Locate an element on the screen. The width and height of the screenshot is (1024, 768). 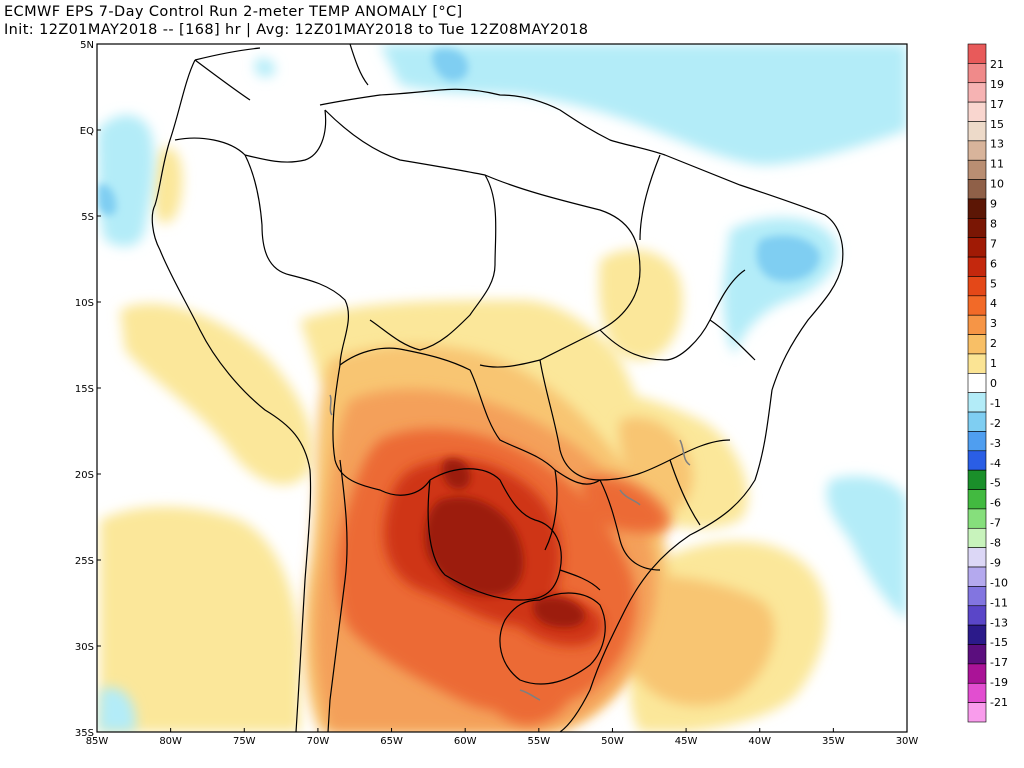
lat-tick-label: 35S is located at coordinates (84, 733).